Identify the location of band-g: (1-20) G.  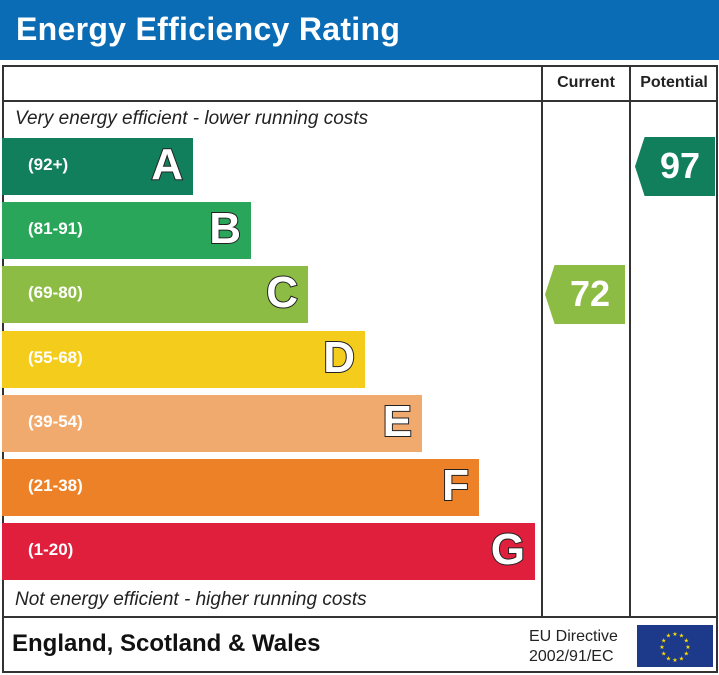
(268, 551).